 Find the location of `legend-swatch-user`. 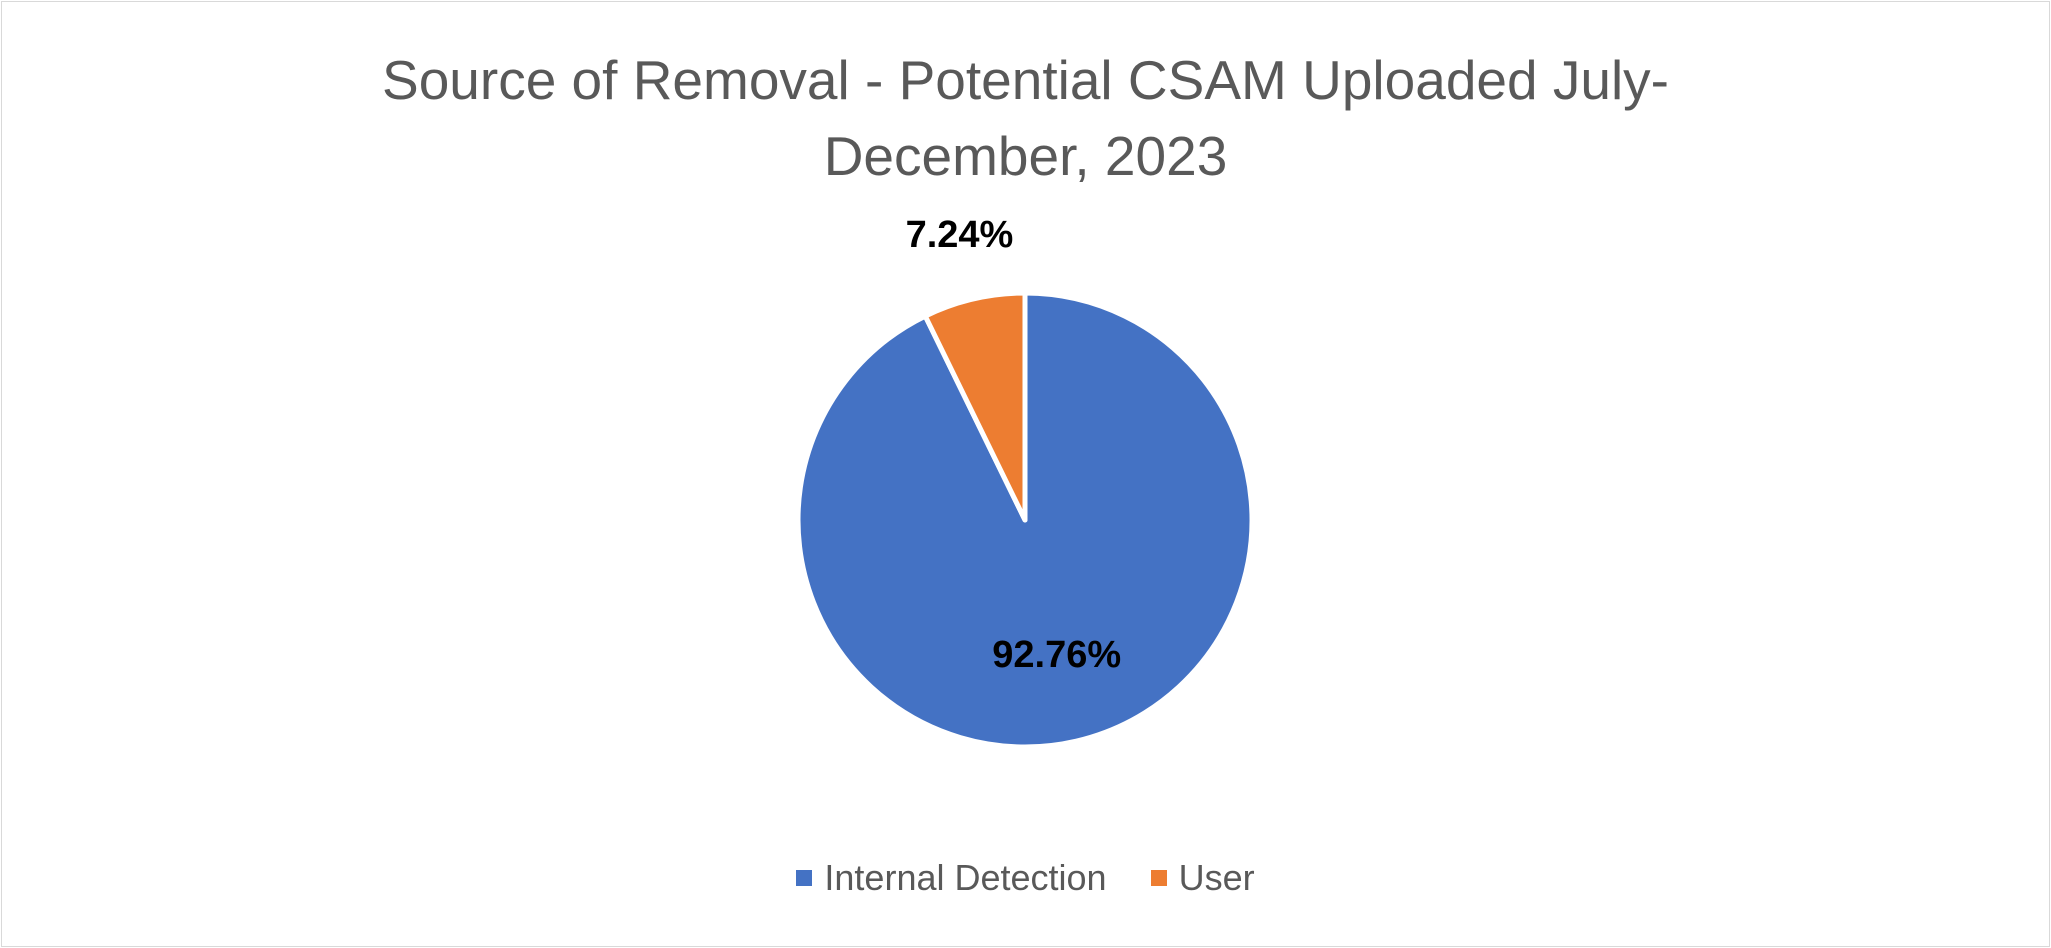

legend-swatch-user is located at coordinates (1158, 878).